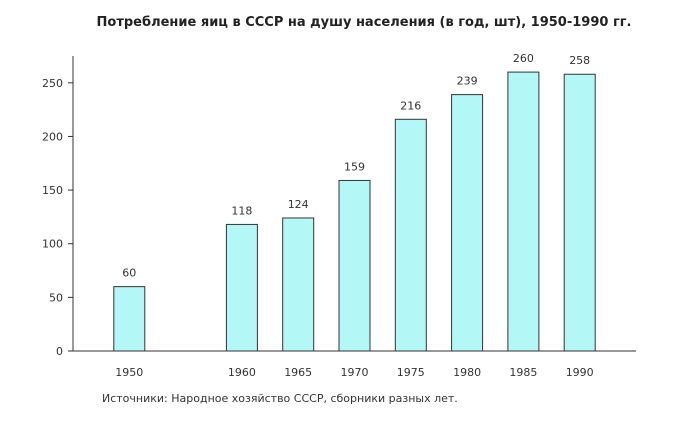 This screenshot has width=700, height=435. I want to click on data-label: 118, so click(241, 210).